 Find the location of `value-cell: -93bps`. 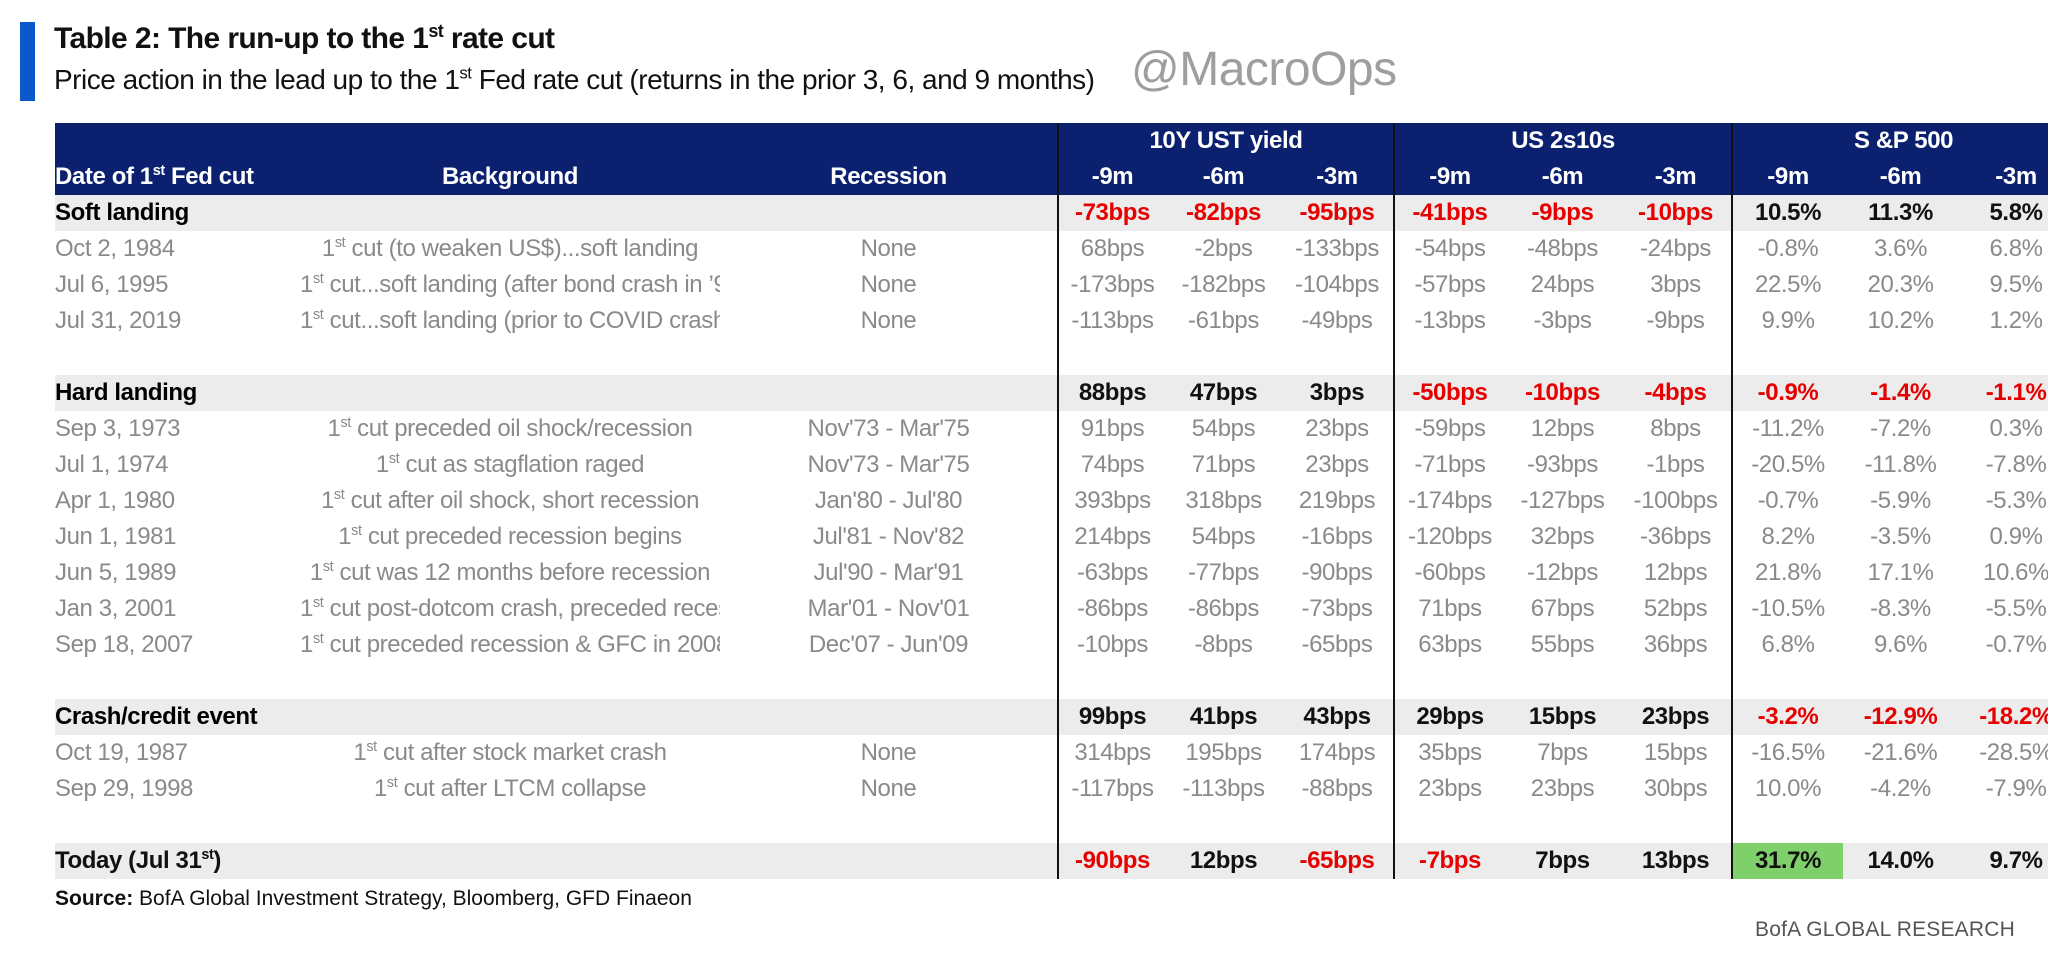

value-cell: -93bps is located at coordinates (1562, 464).